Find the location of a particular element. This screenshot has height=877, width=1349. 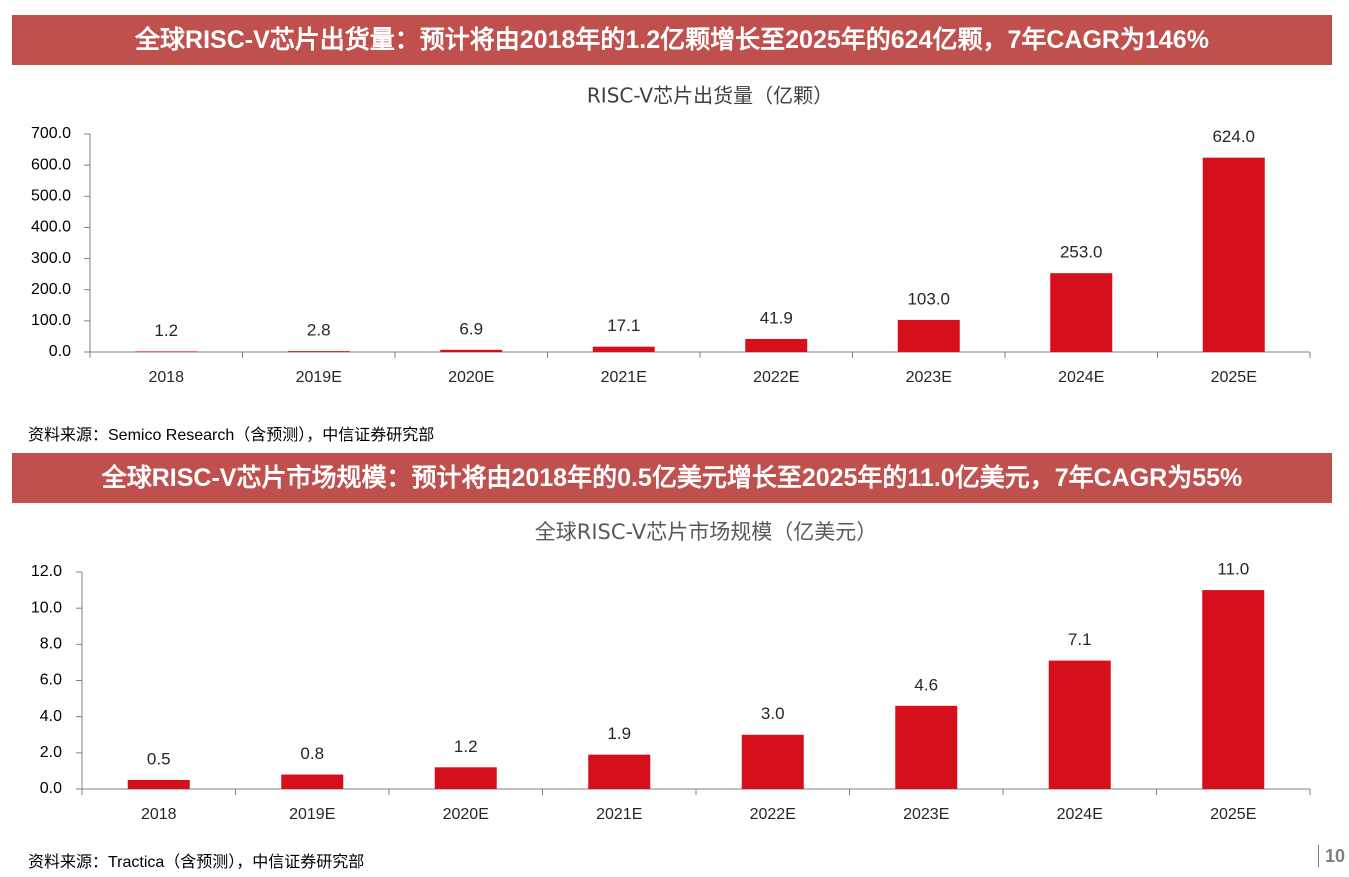

shipments-category-label: 2022E is located at coordinates (776, 377).